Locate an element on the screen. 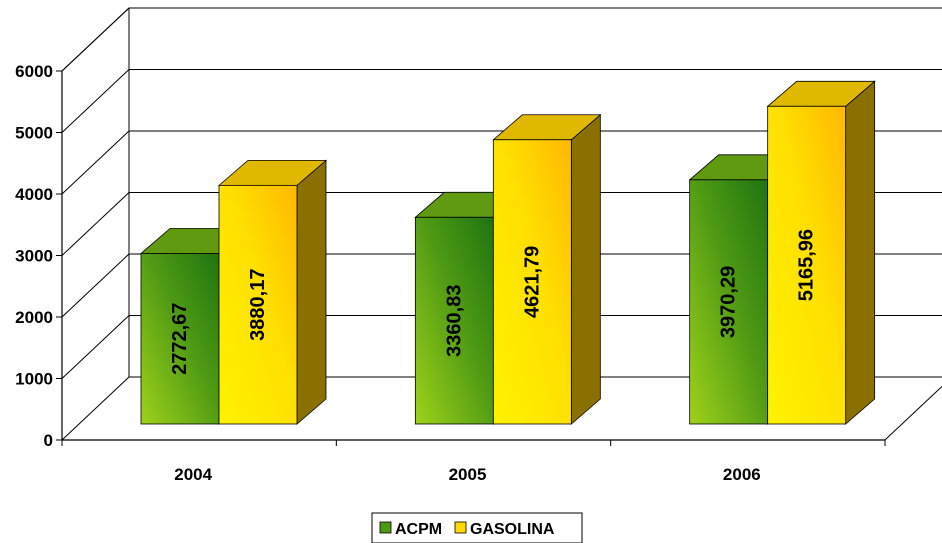 The height and width of the screenshot is (543, 942). y-tick-label: 4000 is located at coordinates (34, 194).